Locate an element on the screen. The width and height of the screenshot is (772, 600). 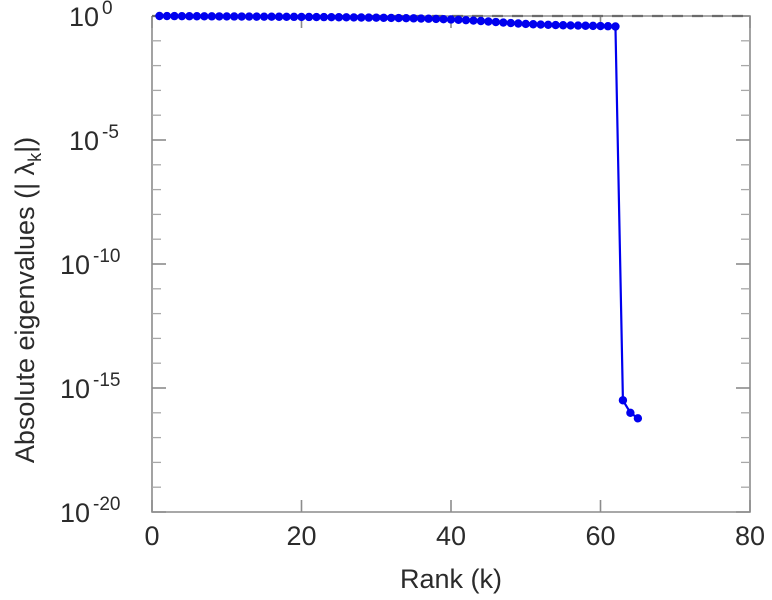
x-tick-labels: 0 20 40 60 80 is located at coordinates (454, 536).